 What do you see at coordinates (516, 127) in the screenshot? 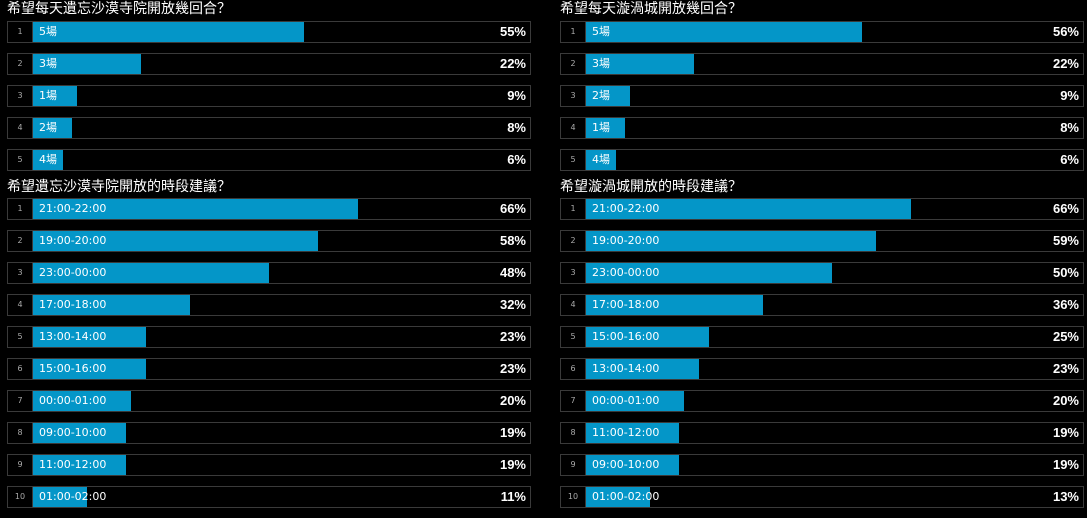
I see `percent-label: 8%` at bounding box center [516, 127].